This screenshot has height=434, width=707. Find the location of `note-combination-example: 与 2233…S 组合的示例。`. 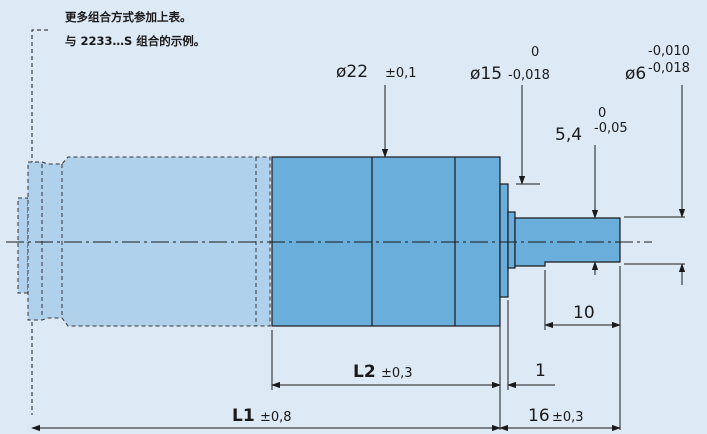

note-combination-example: 与 2233…S 组合的示例。 is located at coordinates (135, 41).